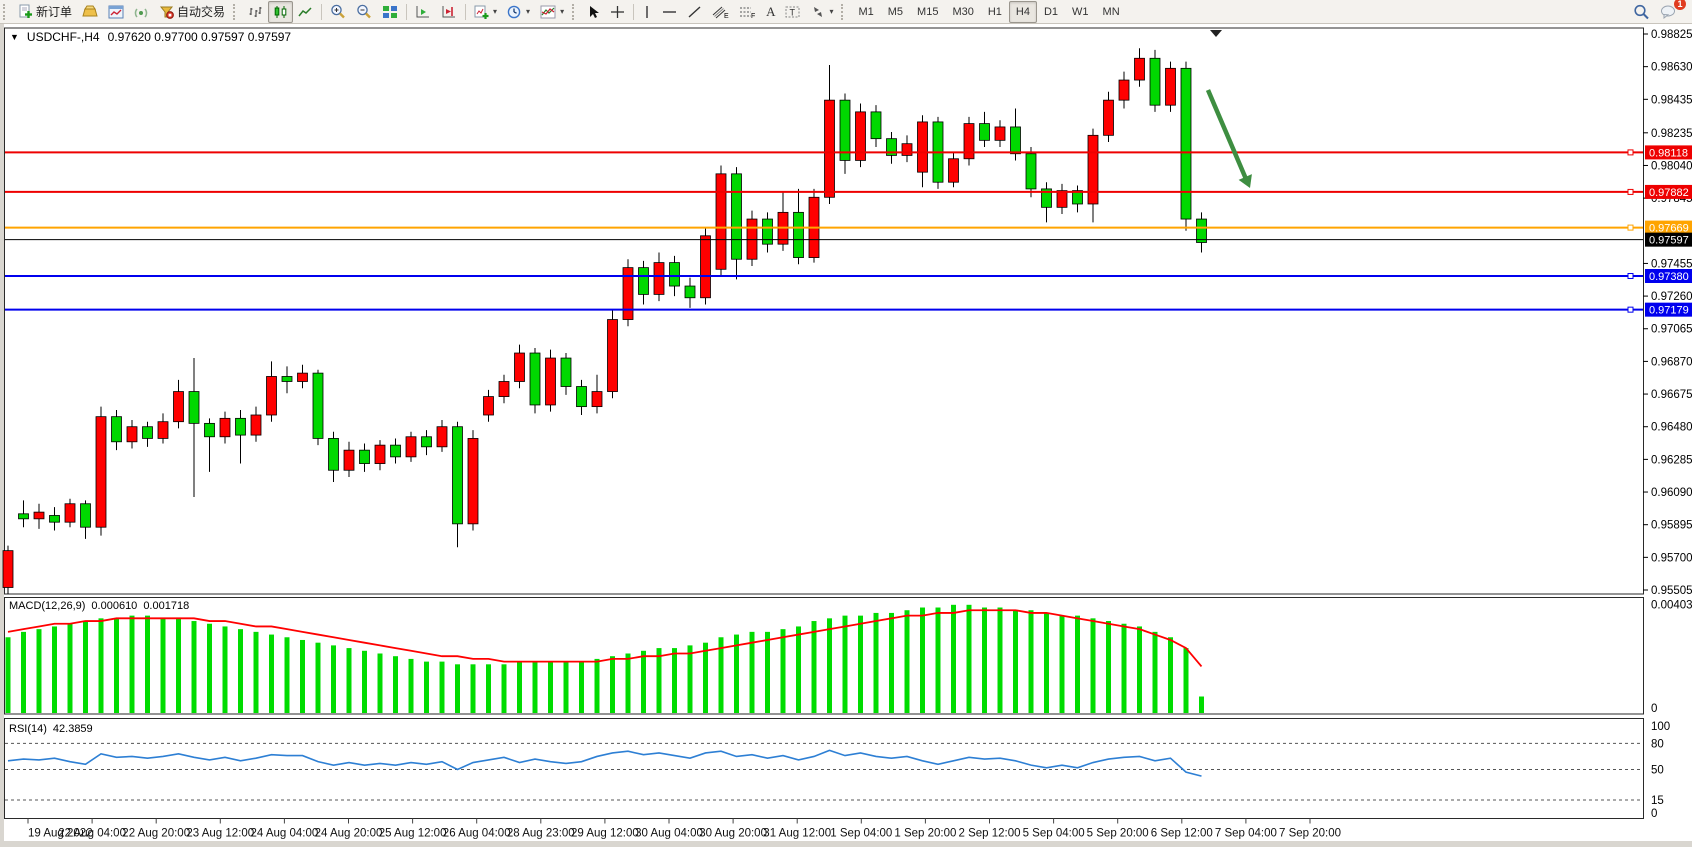  What do you see at coordinates (518, 12) in the screenshot?
I see `periods-dropdown: ▾` at bounding box center [518, 12].